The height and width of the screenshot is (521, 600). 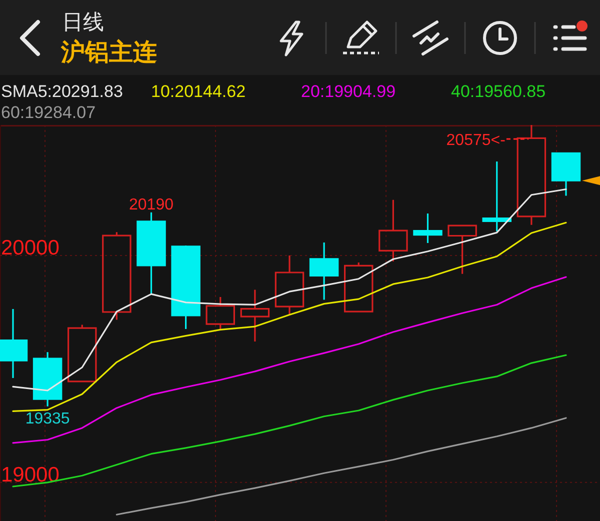 I want to click on chart-title: 沪铝主连, so click(x=108, y=52).